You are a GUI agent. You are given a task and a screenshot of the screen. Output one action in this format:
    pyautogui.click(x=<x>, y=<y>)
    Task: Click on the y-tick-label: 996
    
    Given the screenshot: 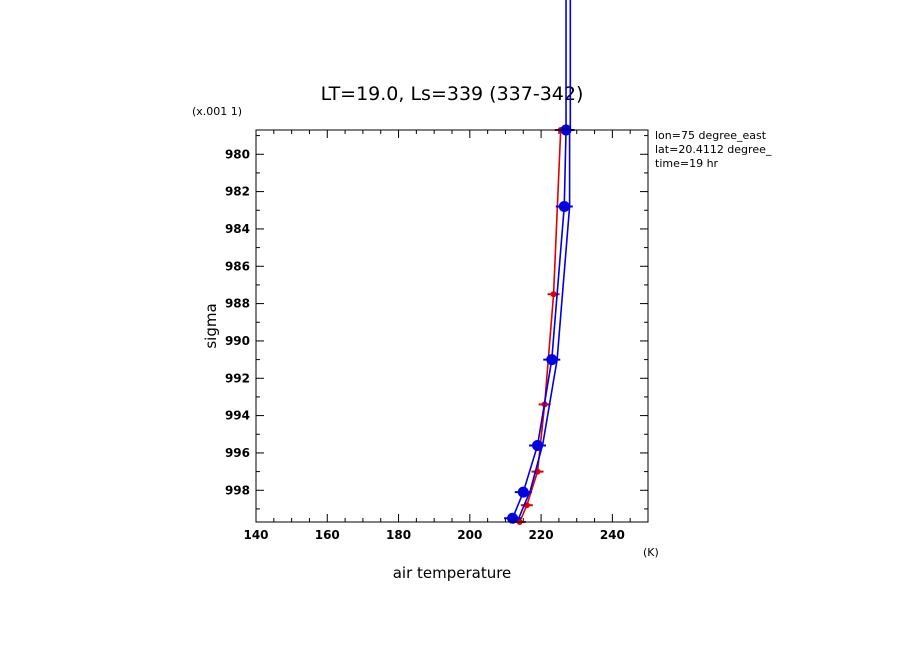 What is the action you would take?
    pyautogui.click(x=237, y=453)
    